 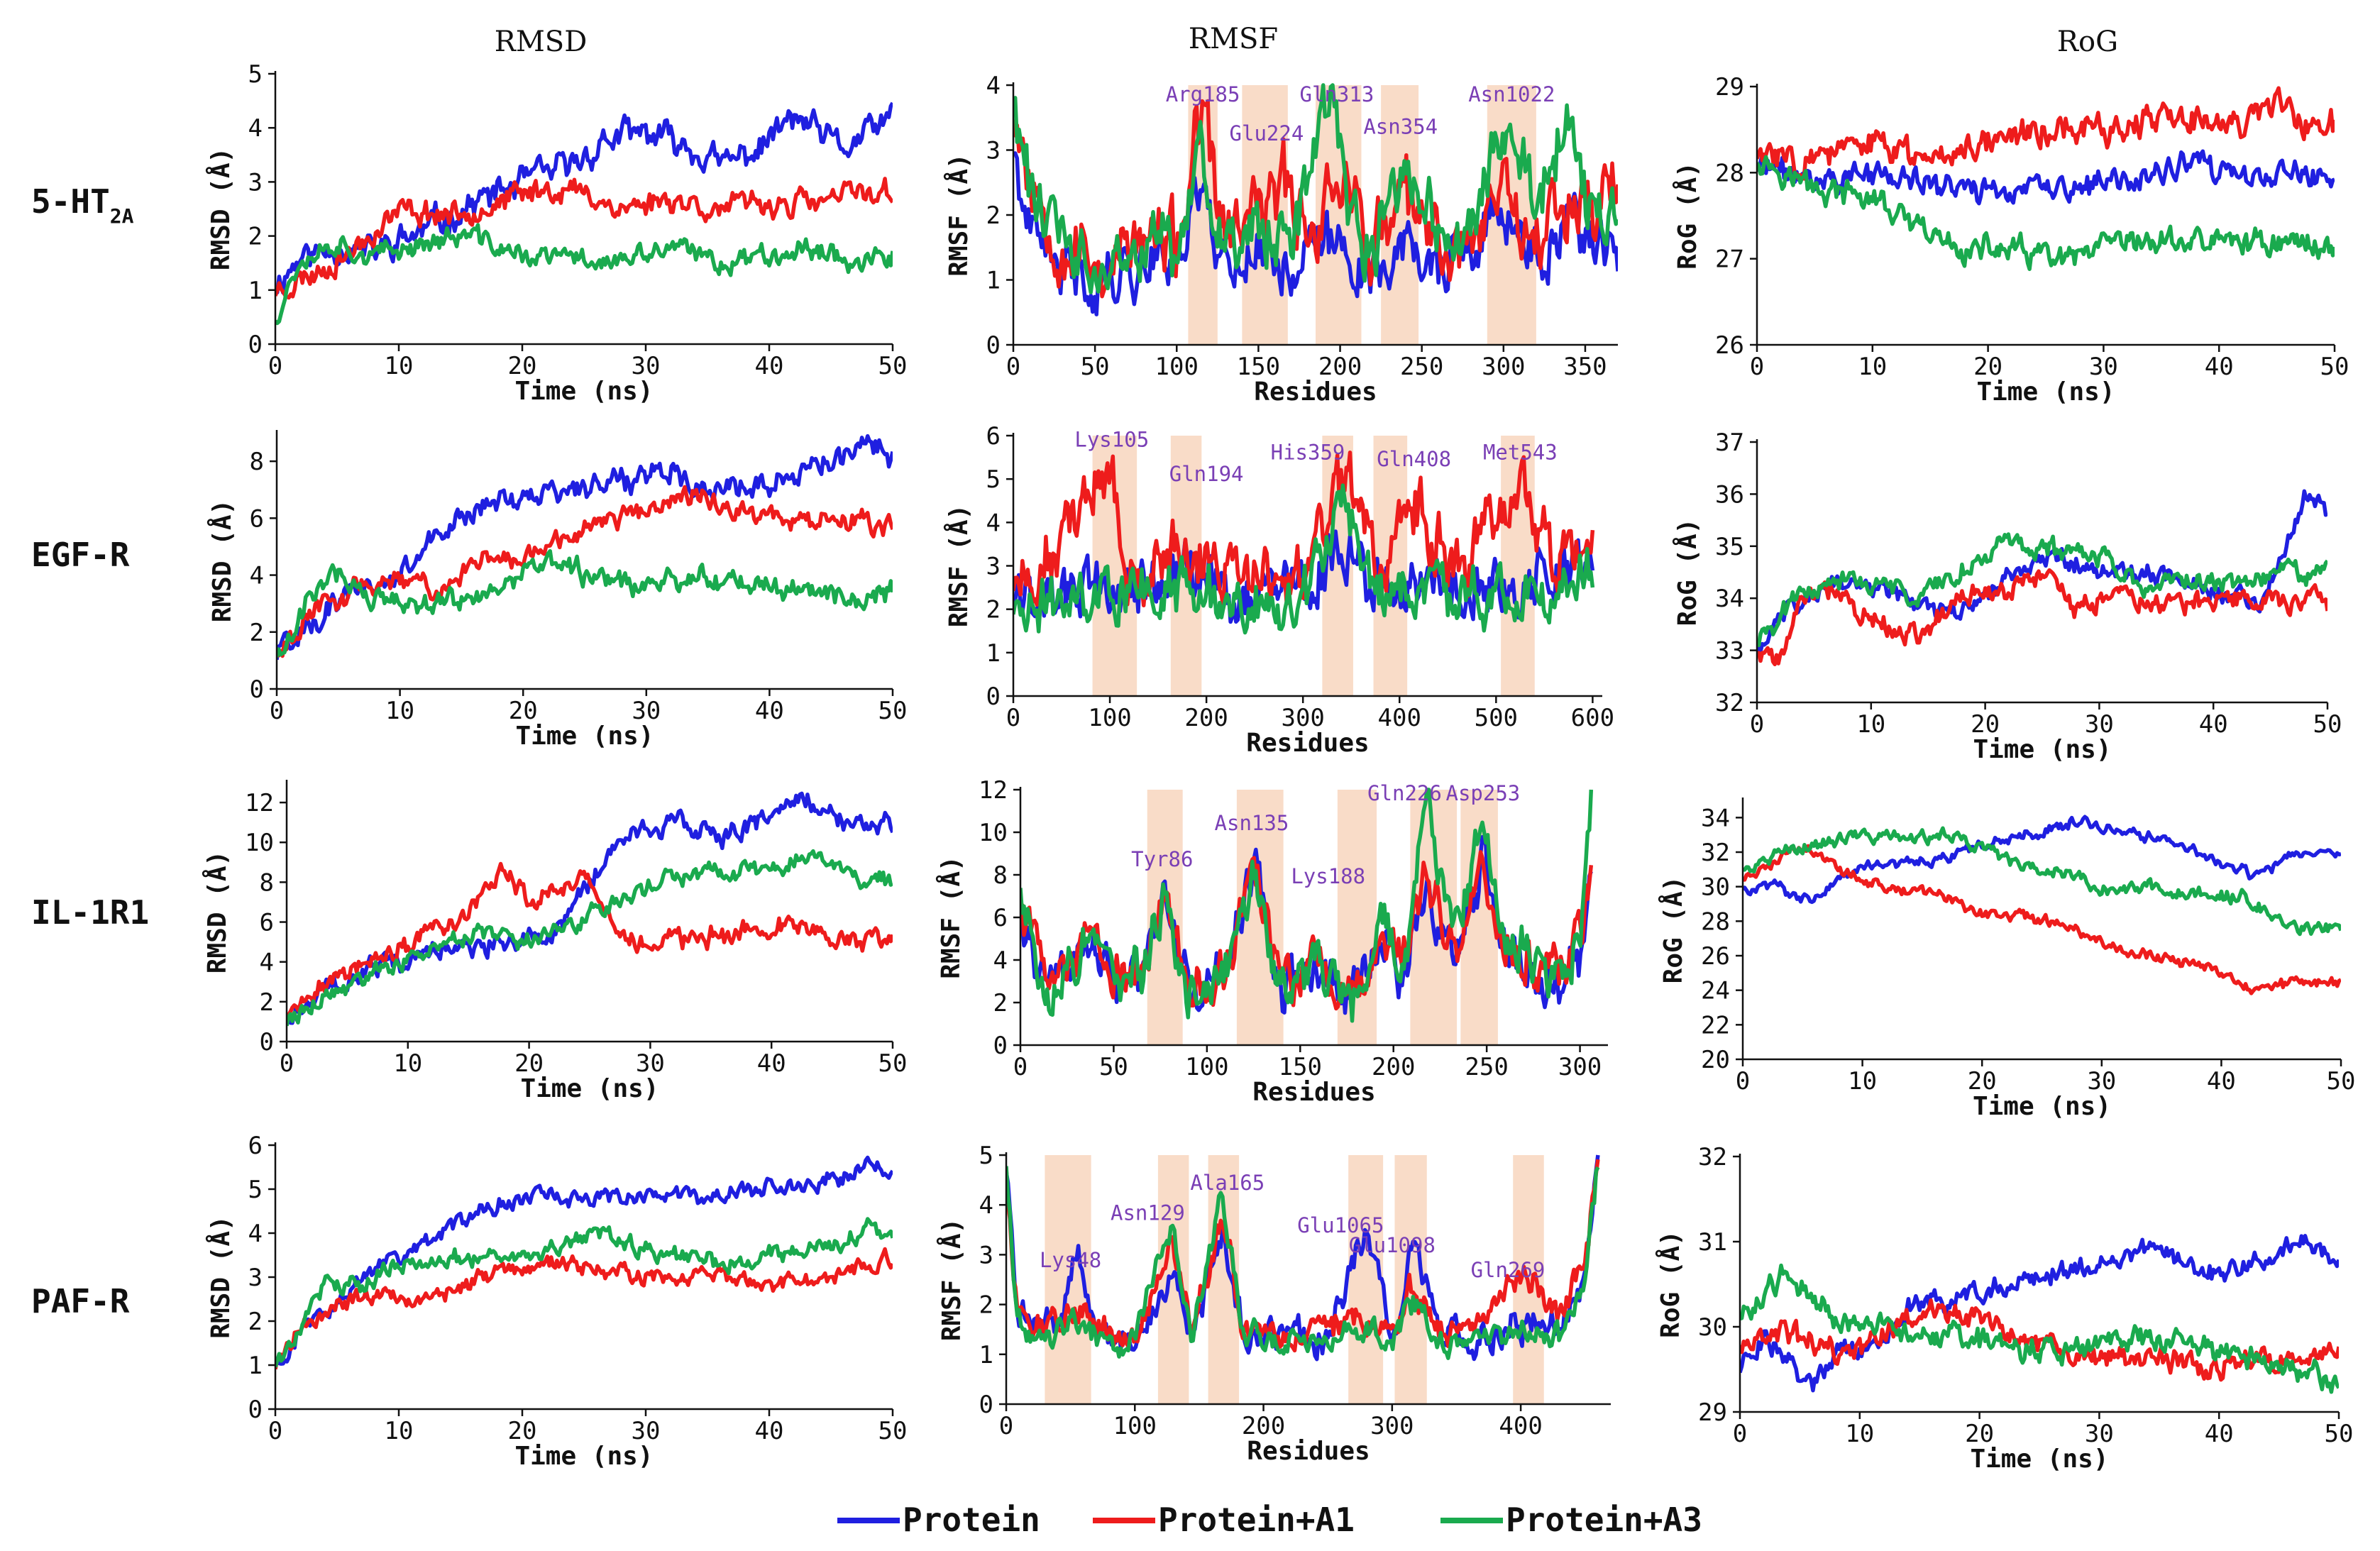 I want to click on residue-annotation: Glu224, so click(x=1267, y=133).